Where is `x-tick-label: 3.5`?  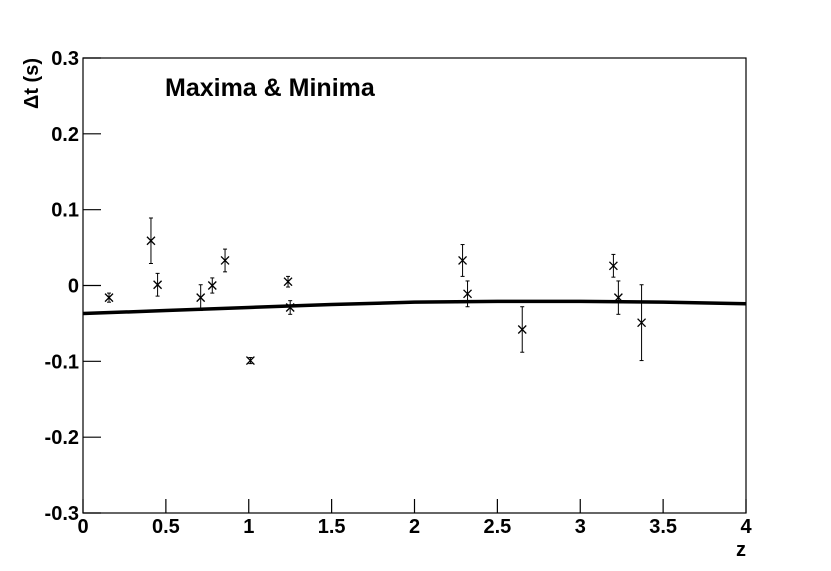
x-tick-label: 3.5 is located at coordinates (663, 527).